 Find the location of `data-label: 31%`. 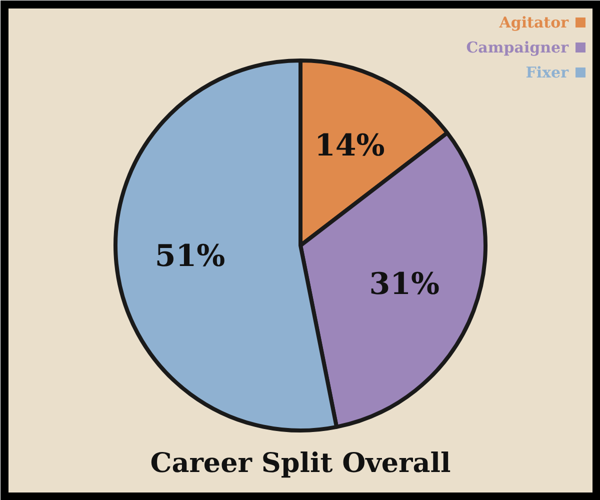

data-label: 31% is located at coordinates (404, 284).